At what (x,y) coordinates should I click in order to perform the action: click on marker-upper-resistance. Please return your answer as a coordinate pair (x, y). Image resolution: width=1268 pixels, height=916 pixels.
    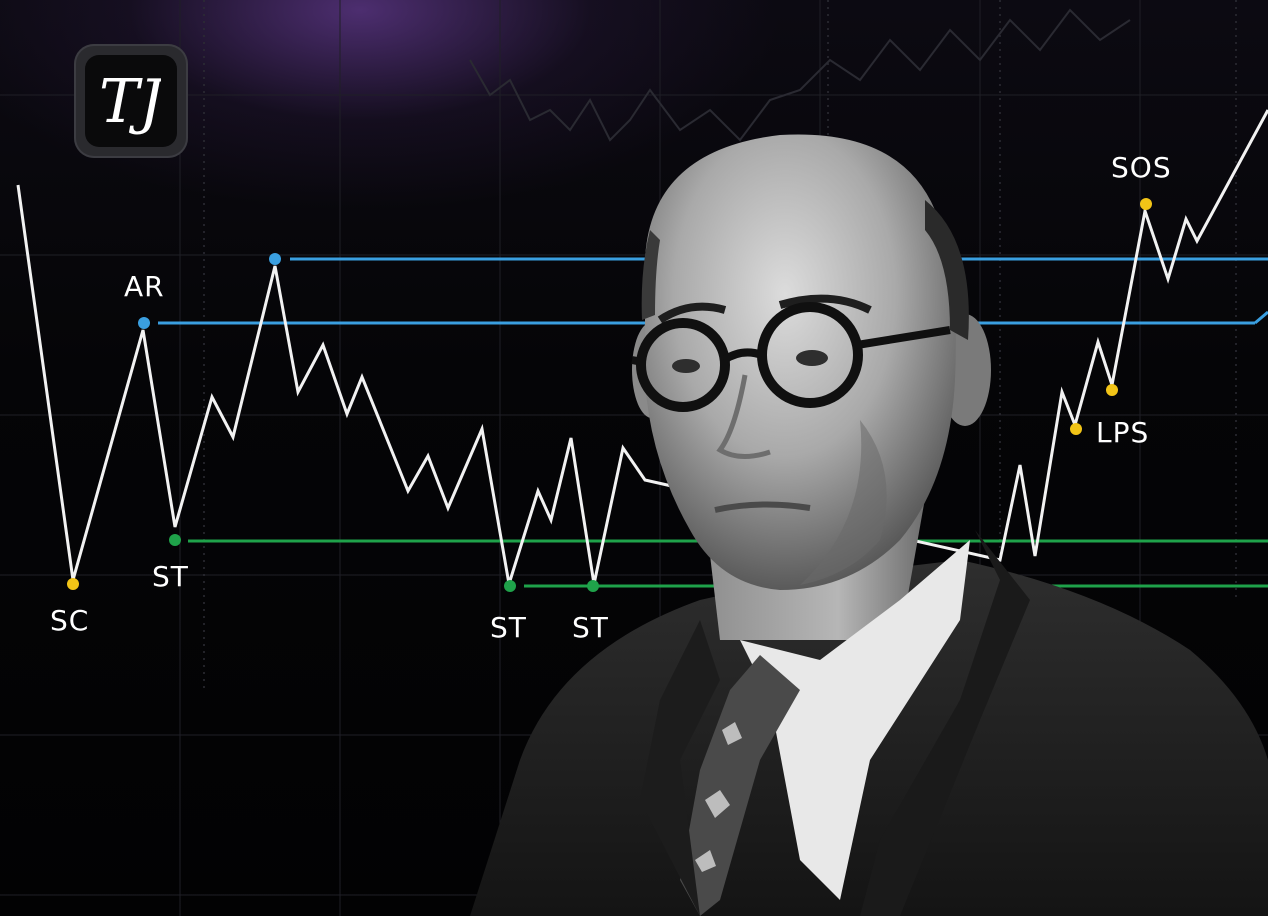
    Looking at the image, I should click on (275, 259).